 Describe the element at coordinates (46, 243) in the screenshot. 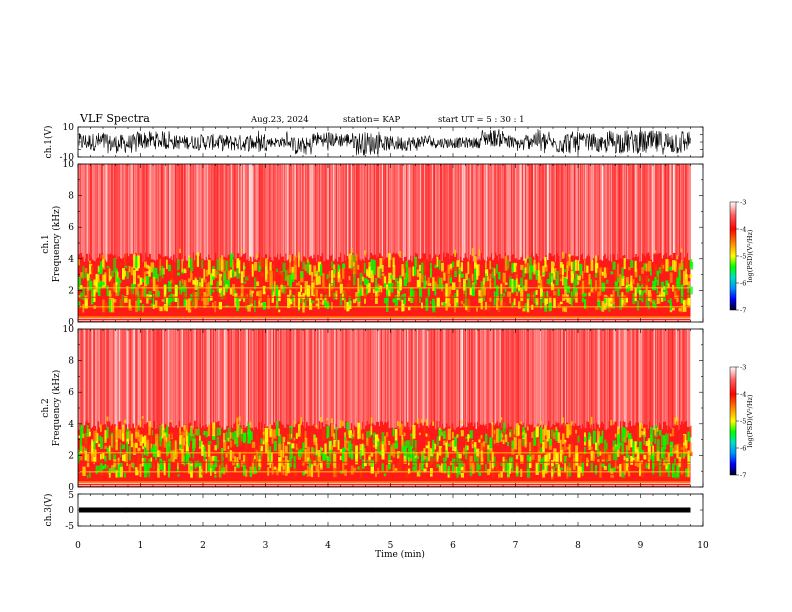

I see `ch1-channel-label: ch.1` at that location.